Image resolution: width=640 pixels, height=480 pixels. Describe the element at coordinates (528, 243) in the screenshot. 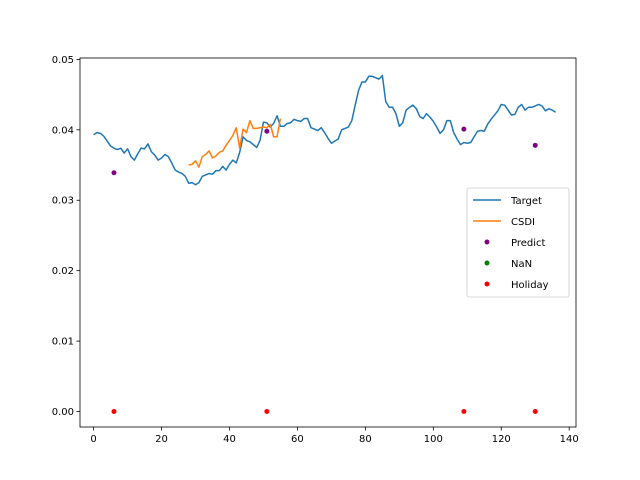

I see `legend-label-predict: Predict` at that location.